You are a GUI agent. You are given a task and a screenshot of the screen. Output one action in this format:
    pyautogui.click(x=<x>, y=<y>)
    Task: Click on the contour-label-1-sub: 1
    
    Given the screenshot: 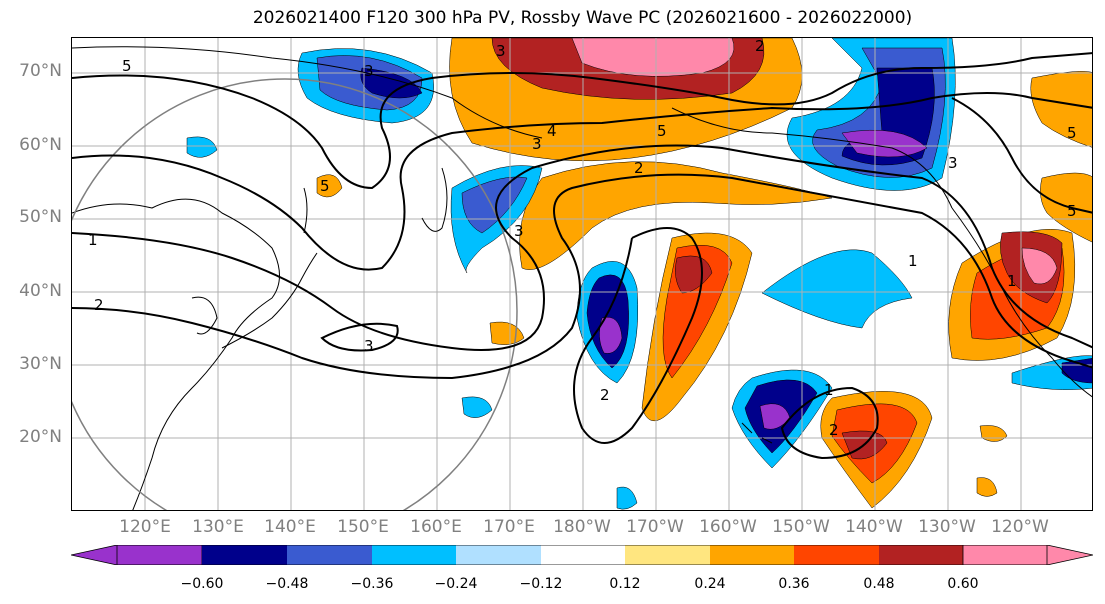 What is the action you would take?
    pyautogui.click(x=829, y=390)
    